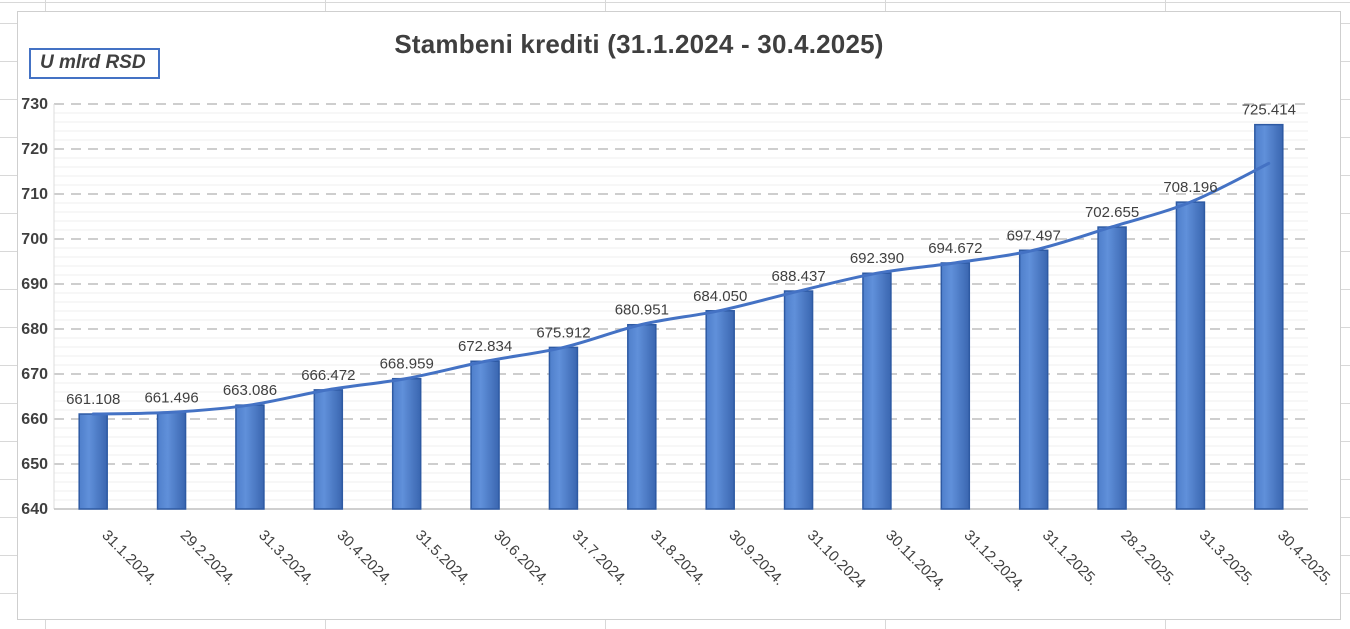  I want to click on y-axis-tick-label: 690, so click(34, 284).